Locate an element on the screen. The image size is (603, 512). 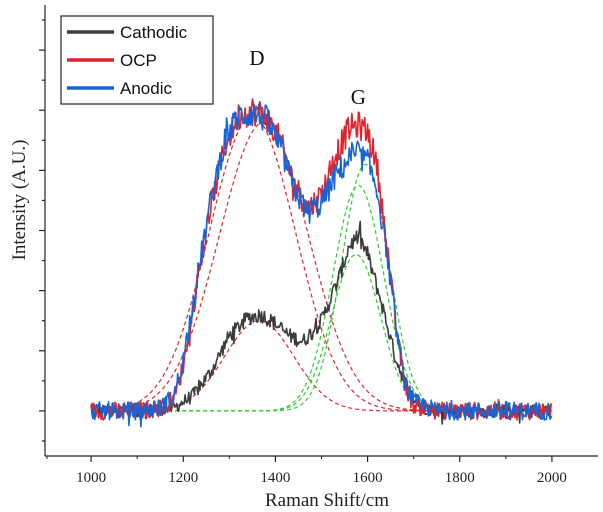
x-tick-label: 1800 is located at coordinates (460, 478).